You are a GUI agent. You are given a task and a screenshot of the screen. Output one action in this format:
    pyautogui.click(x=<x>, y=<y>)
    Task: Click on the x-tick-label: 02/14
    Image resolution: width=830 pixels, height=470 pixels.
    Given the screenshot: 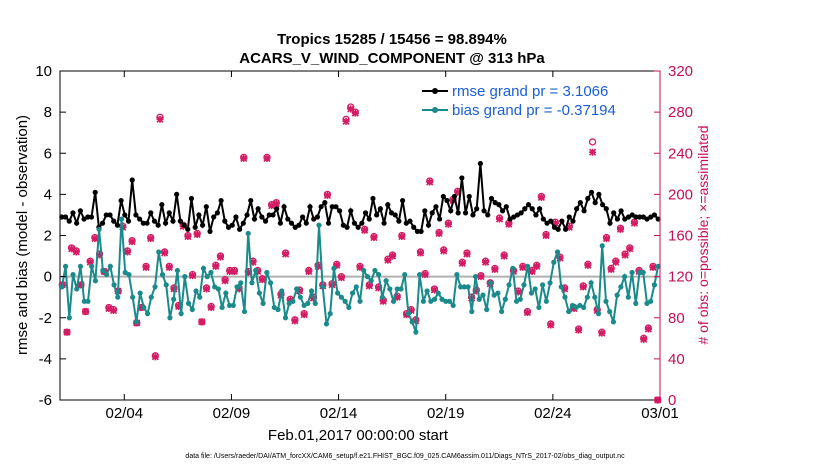 What is the action you would take?
    pyautogui.click(x=339, y=413)
    